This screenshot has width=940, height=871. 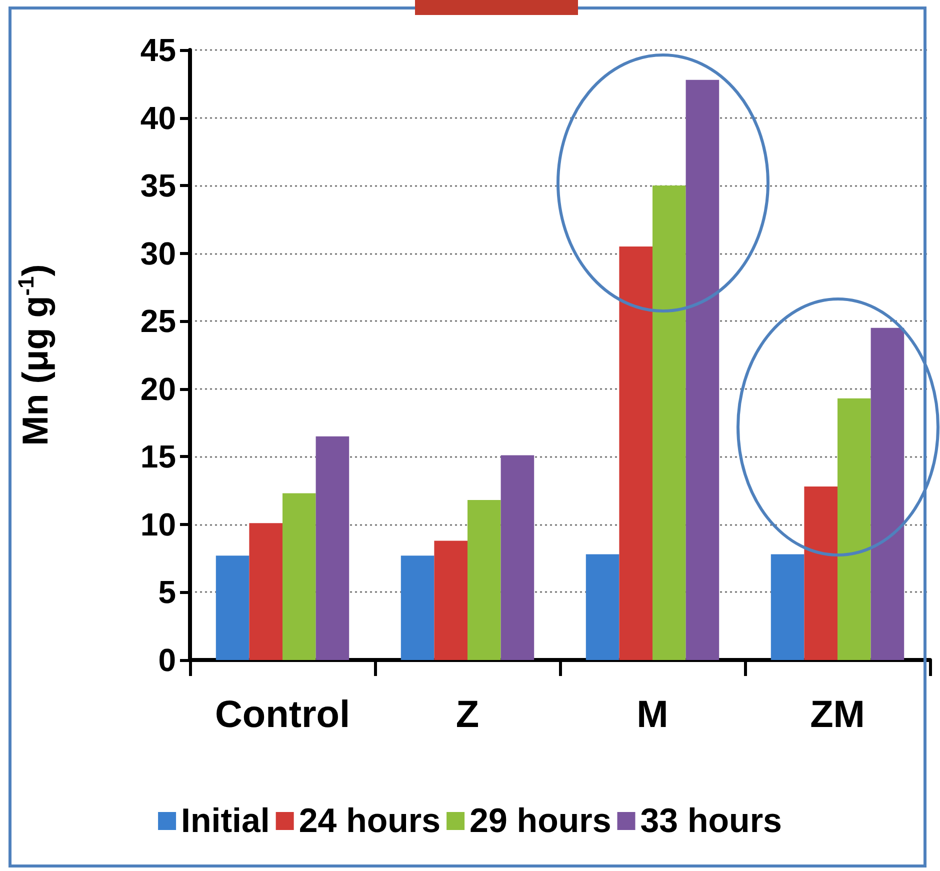 I want to click on x-tick-label: Z, so click(x=468, y=715).